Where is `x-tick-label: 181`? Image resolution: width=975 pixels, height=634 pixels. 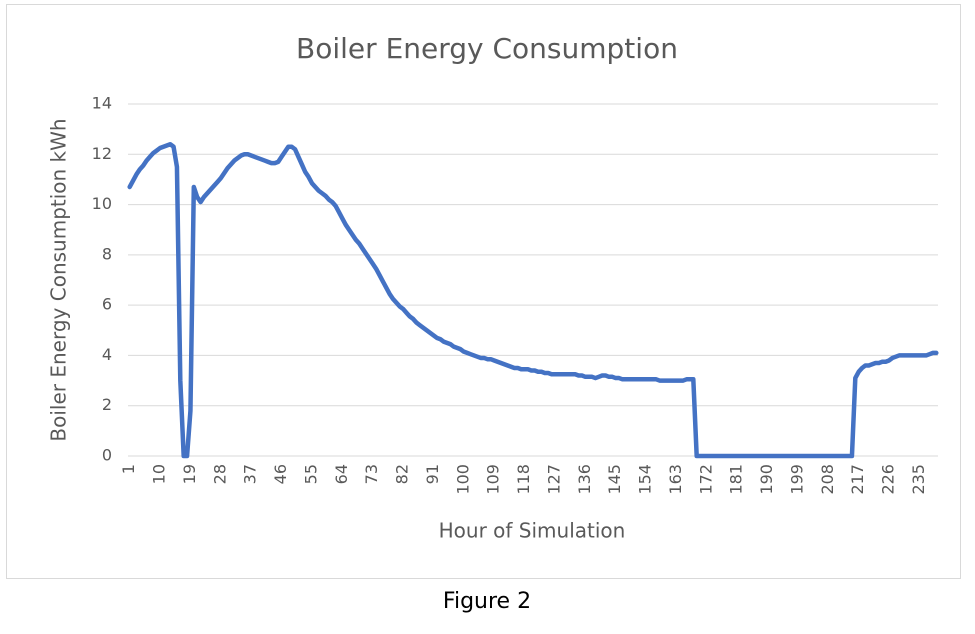 x-tick-label: 181 is located at coordinates (736, 479).